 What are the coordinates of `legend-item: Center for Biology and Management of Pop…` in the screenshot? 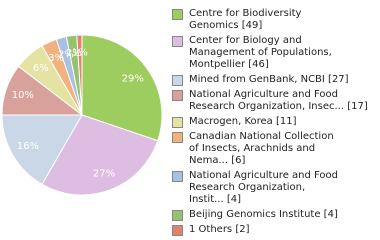 It's located at (275, 53).